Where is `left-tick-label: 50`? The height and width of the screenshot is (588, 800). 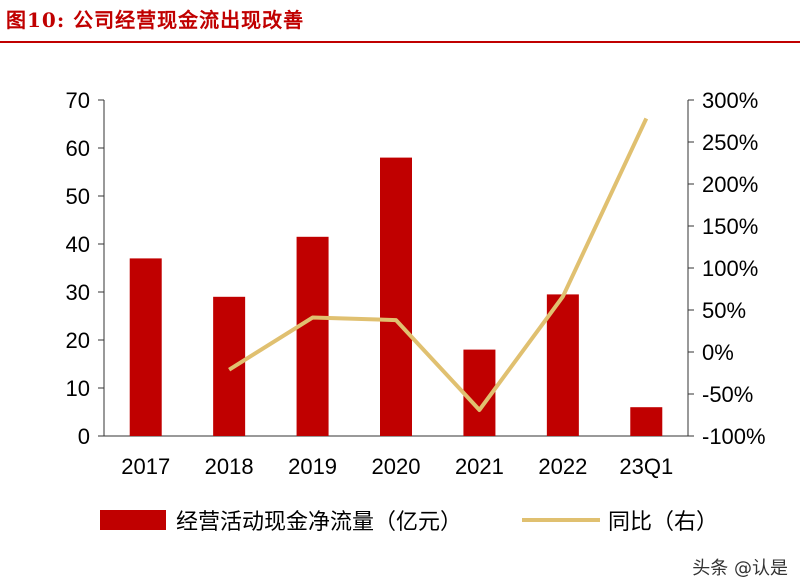 left-tick-label: 50 is located at coordinates (78, 196).